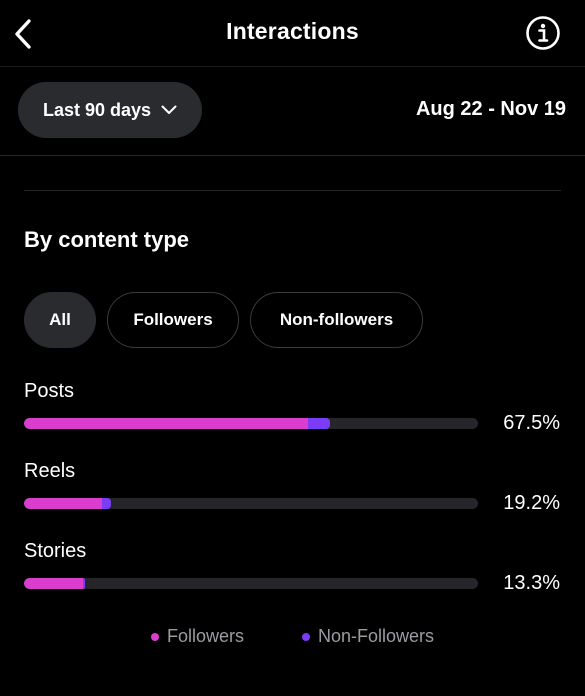  I want to click on filter-chip-non-followers: Non-followers, so click(336, 320).